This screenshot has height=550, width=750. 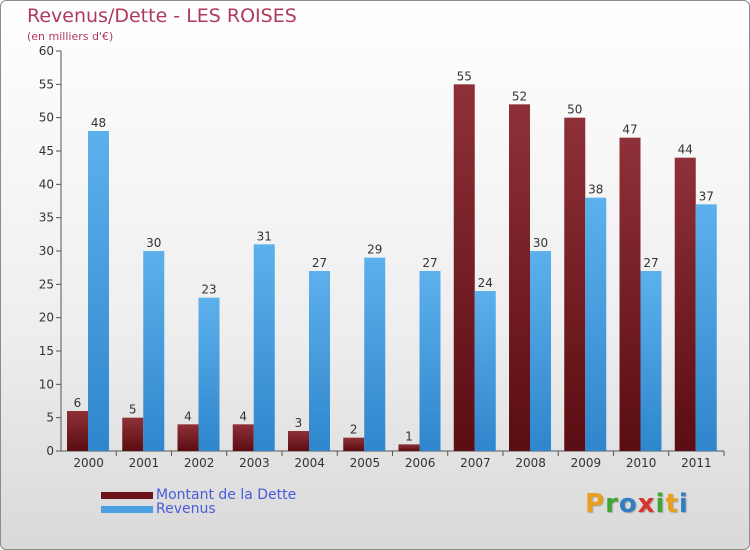 What do you see at coordinates (646, 504) in the screenshot?
I see `logo-letter: x` at bounding box center [646, 504].